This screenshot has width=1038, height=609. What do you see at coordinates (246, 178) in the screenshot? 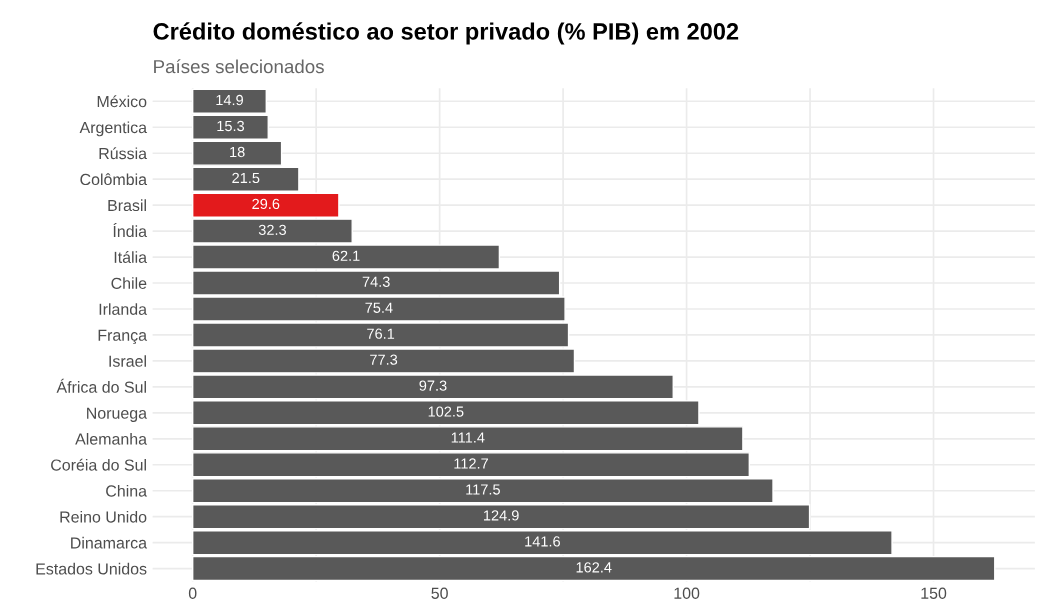
I see `data-label: 21.5` at bounding box center [246, 178].